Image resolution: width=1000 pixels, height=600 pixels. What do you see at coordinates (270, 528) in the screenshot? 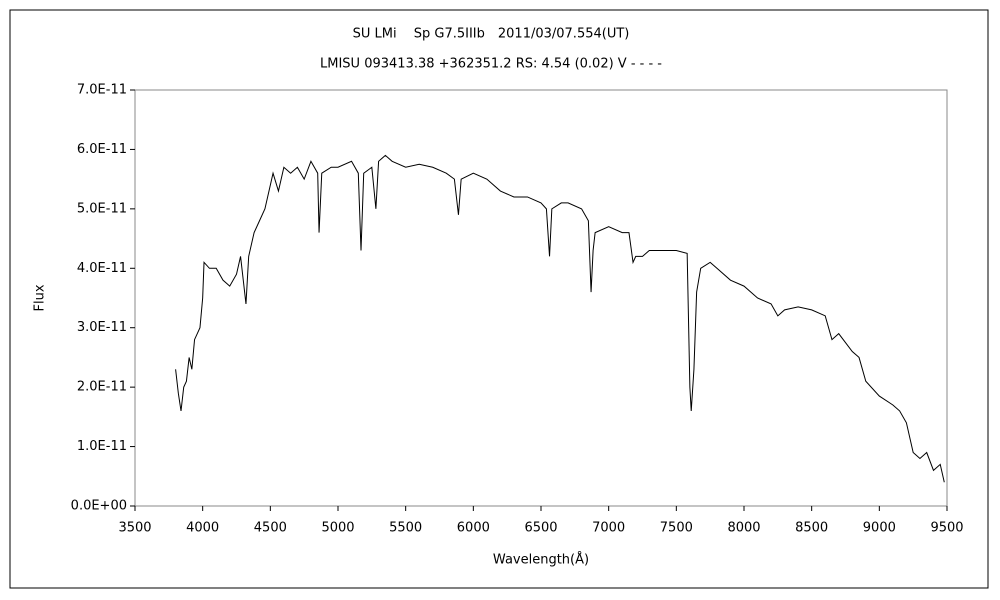
I see `x-tick-label: 4500` at bounding box center [270, 528].